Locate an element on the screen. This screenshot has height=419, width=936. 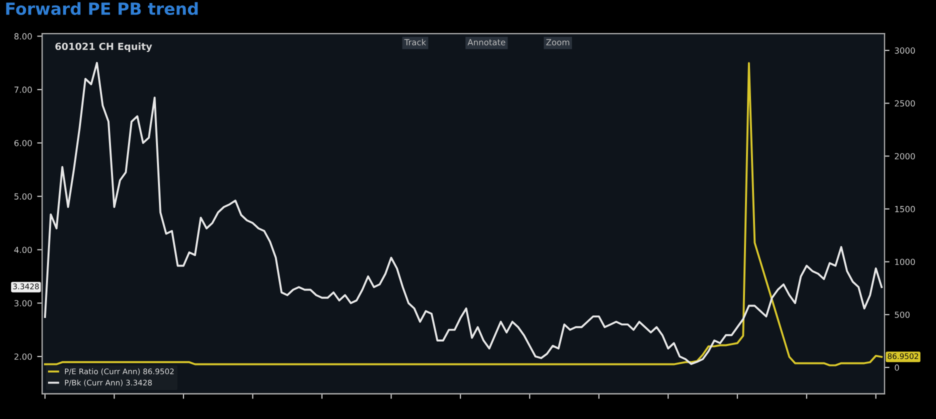
y2-tick-label: 500 is located at coordinates (902, 315).